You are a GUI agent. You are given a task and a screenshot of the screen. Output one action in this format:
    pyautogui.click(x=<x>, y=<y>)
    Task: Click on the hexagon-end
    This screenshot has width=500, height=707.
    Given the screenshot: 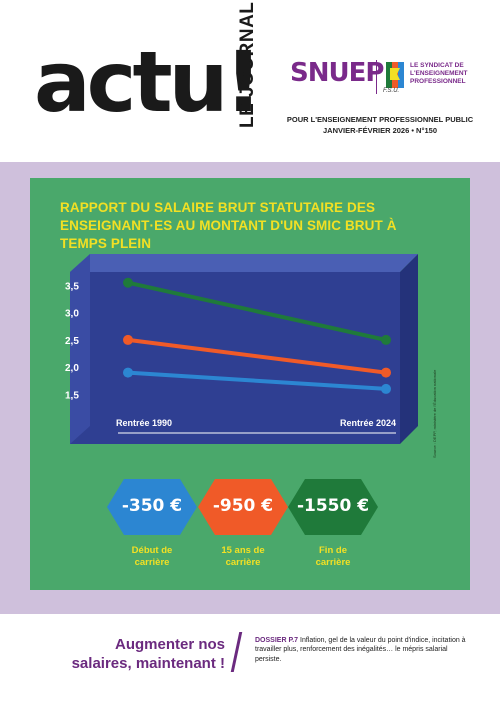 What is the action you would take?
    pyautogui.click(x=333, y=507)
    